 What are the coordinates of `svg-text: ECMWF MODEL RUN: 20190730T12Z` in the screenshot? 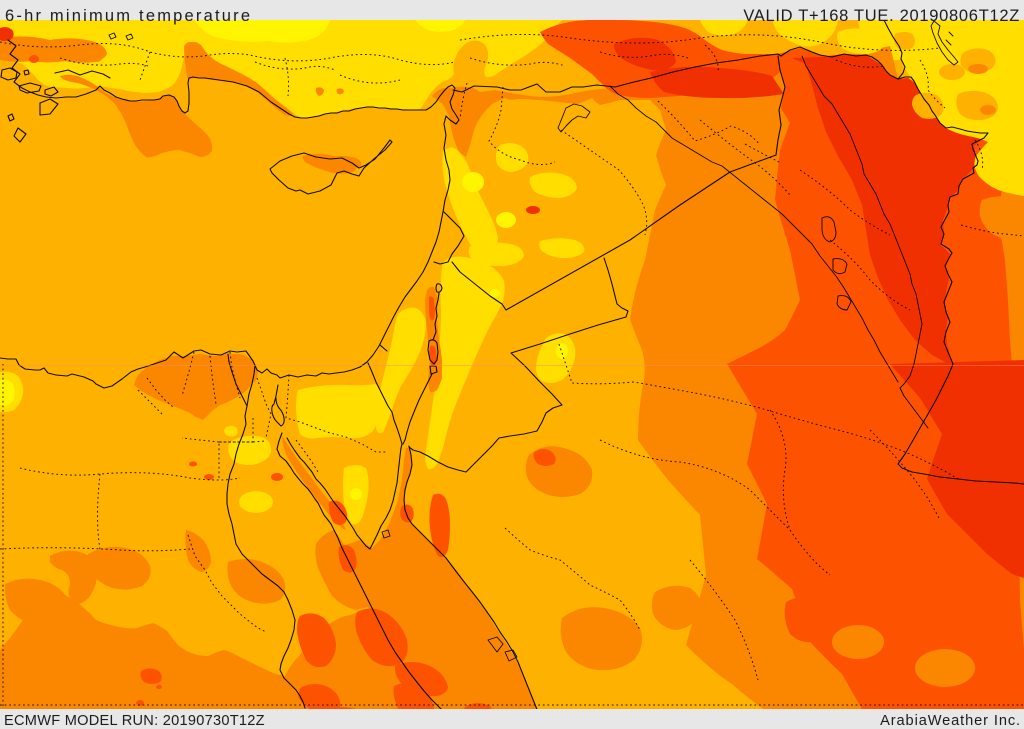 It's located at (134, 721).